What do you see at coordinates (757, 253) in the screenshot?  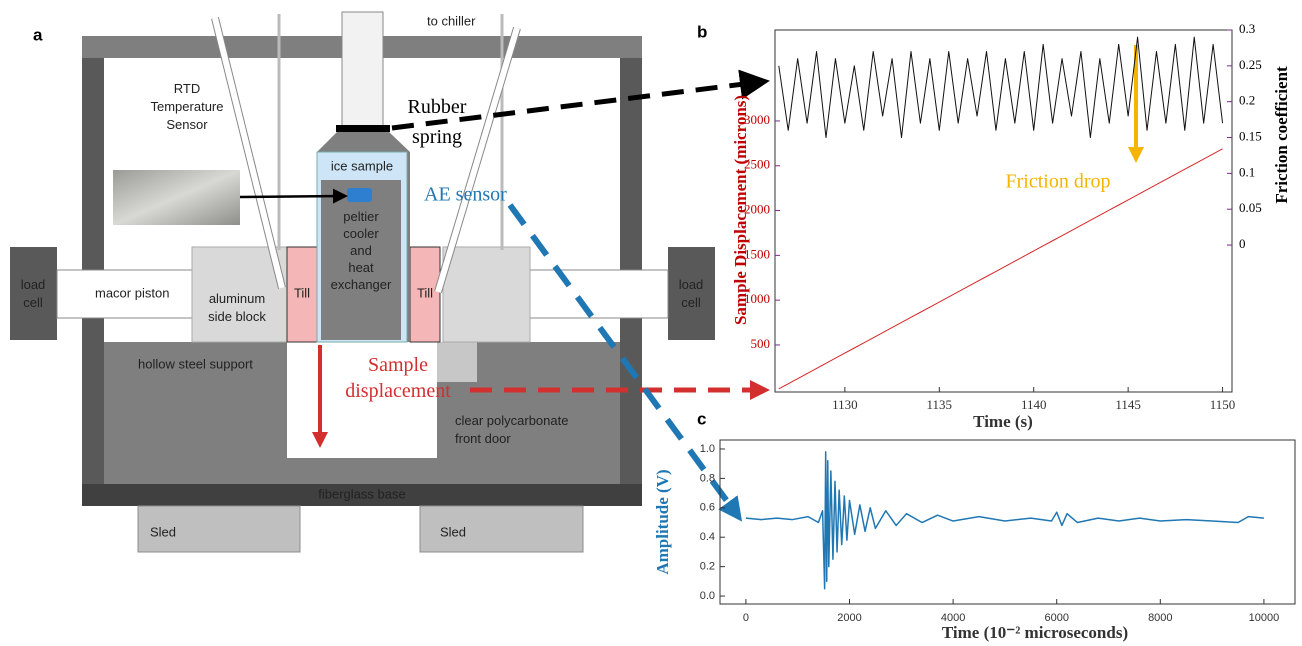 I see `y-tick-label: 1500` at bounding box center [757, 253].